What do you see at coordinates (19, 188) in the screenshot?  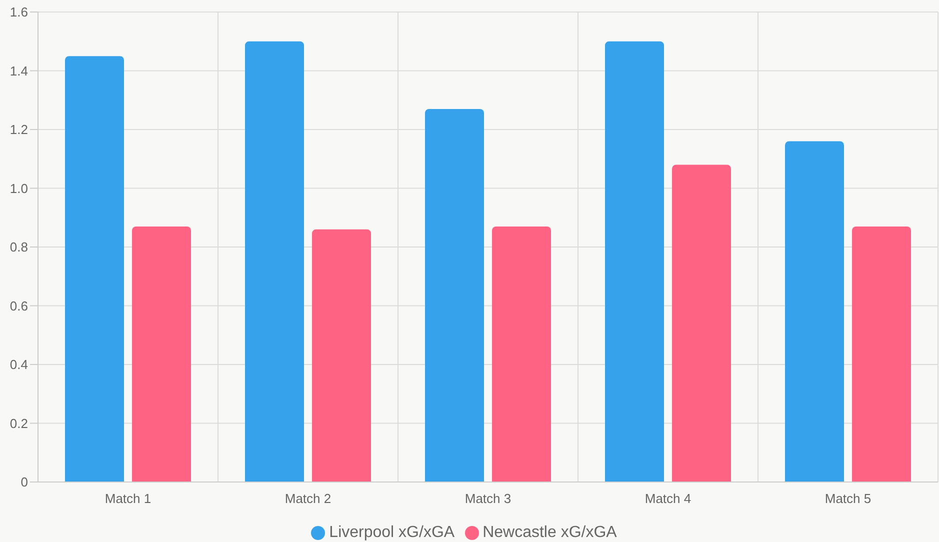 I see `y-tick-label: 1.0` at bounding box center [19, 188].